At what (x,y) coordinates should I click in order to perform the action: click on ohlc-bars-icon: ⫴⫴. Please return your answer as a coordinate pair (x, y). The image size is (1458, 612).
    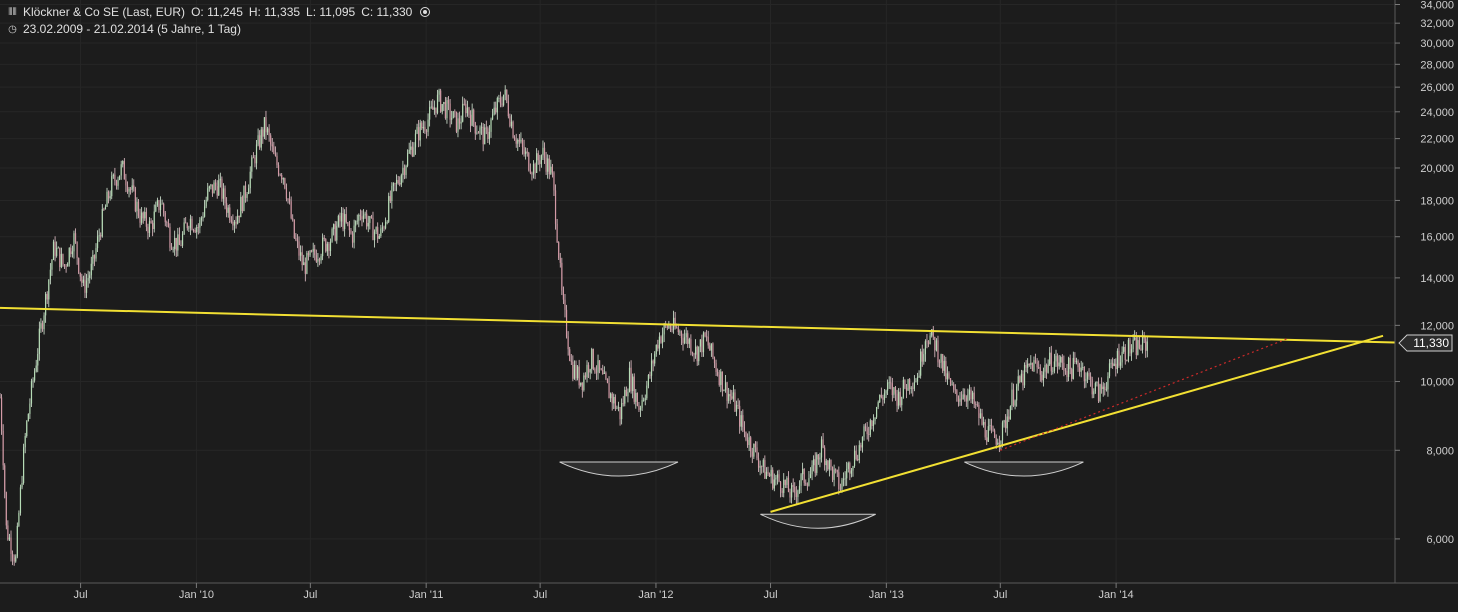
    Looking at the image, I should click on (12, 12).